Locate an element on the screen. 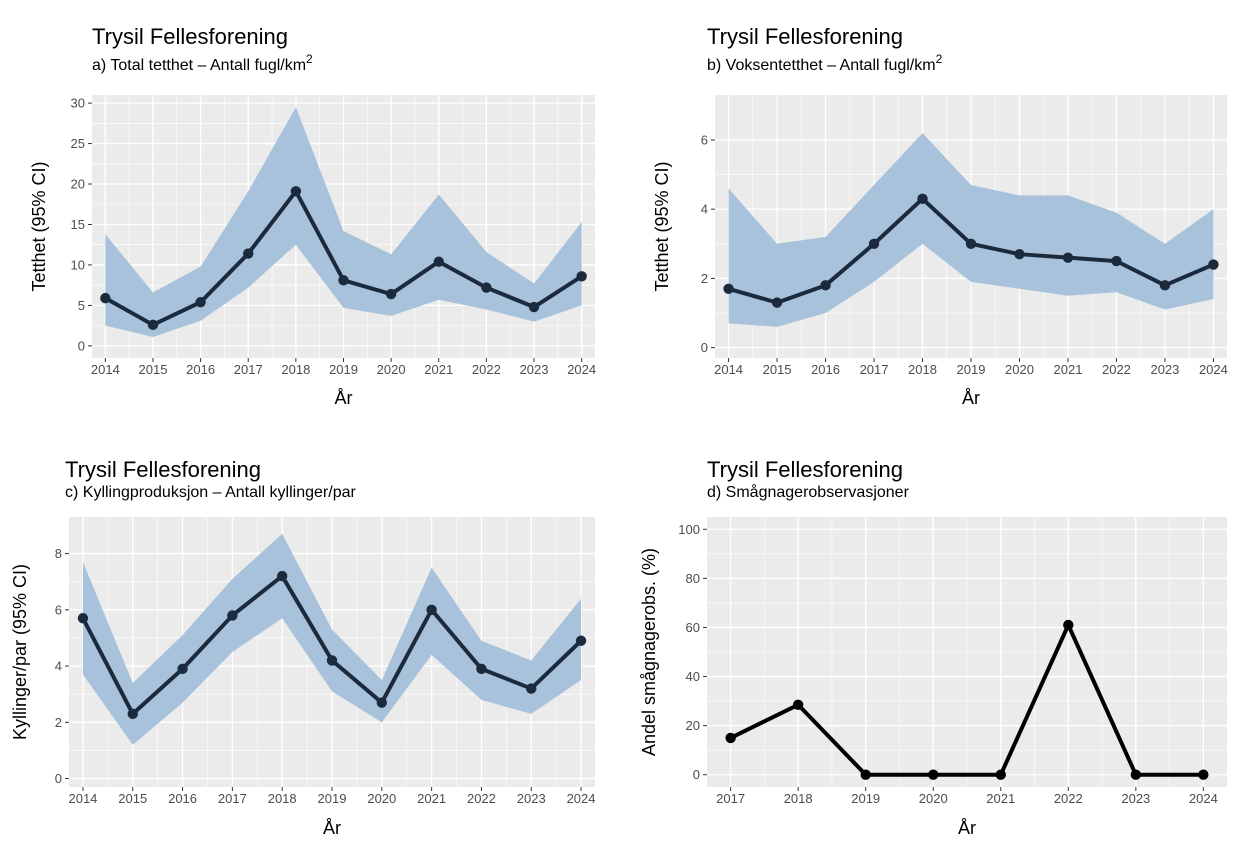 Image resolution: width=1238 pixels, height=844 pixels. y-tick-label: 8 is located at coordinates (58, 553).